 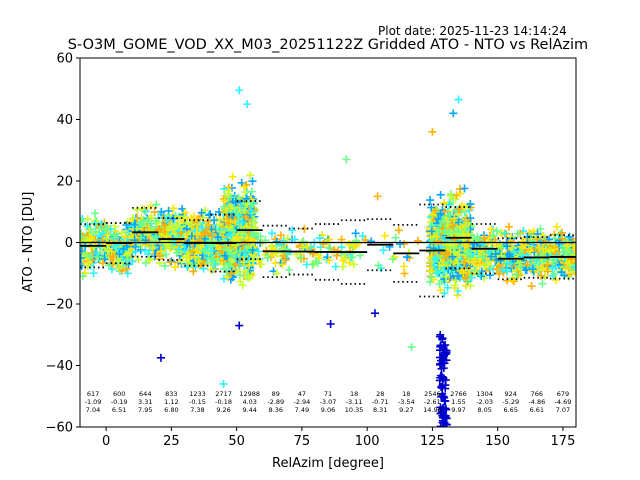 What do you see at coordinates (197, 402) in the screenshot?
I see `bin-stat-label: -0.15` at bounding box center [197, 402].